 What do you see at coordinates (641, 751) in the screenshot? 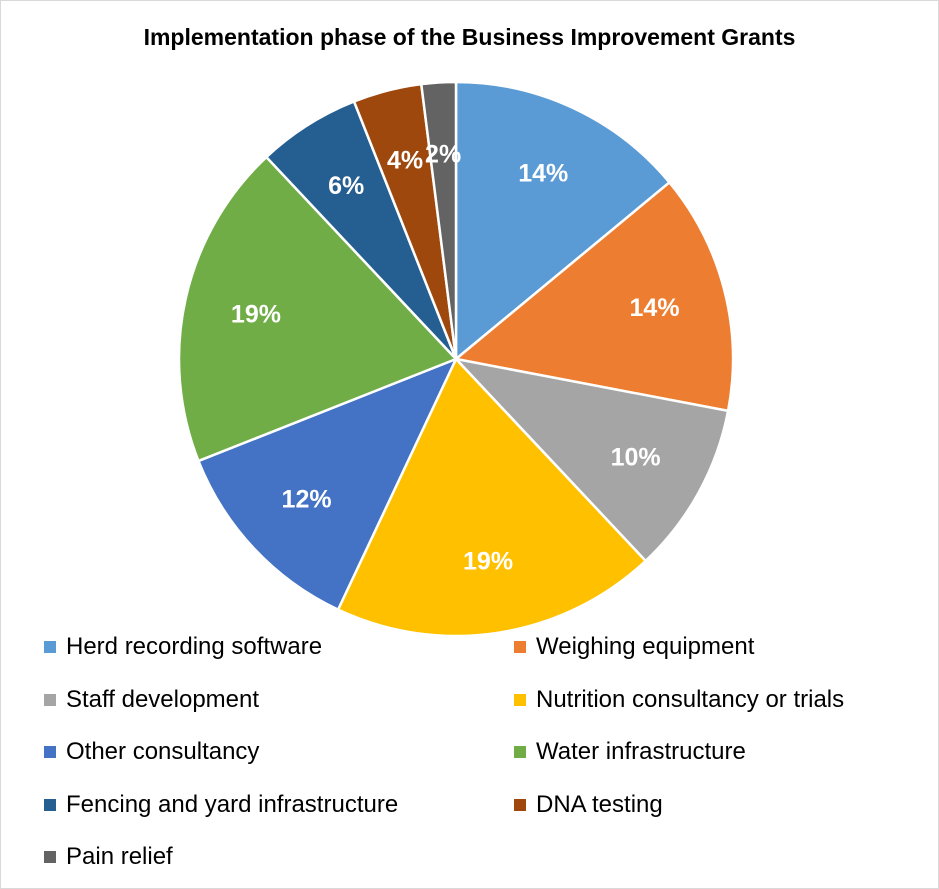
I see `legend-label: Water infrastructure` at bounding box center [641, 751].